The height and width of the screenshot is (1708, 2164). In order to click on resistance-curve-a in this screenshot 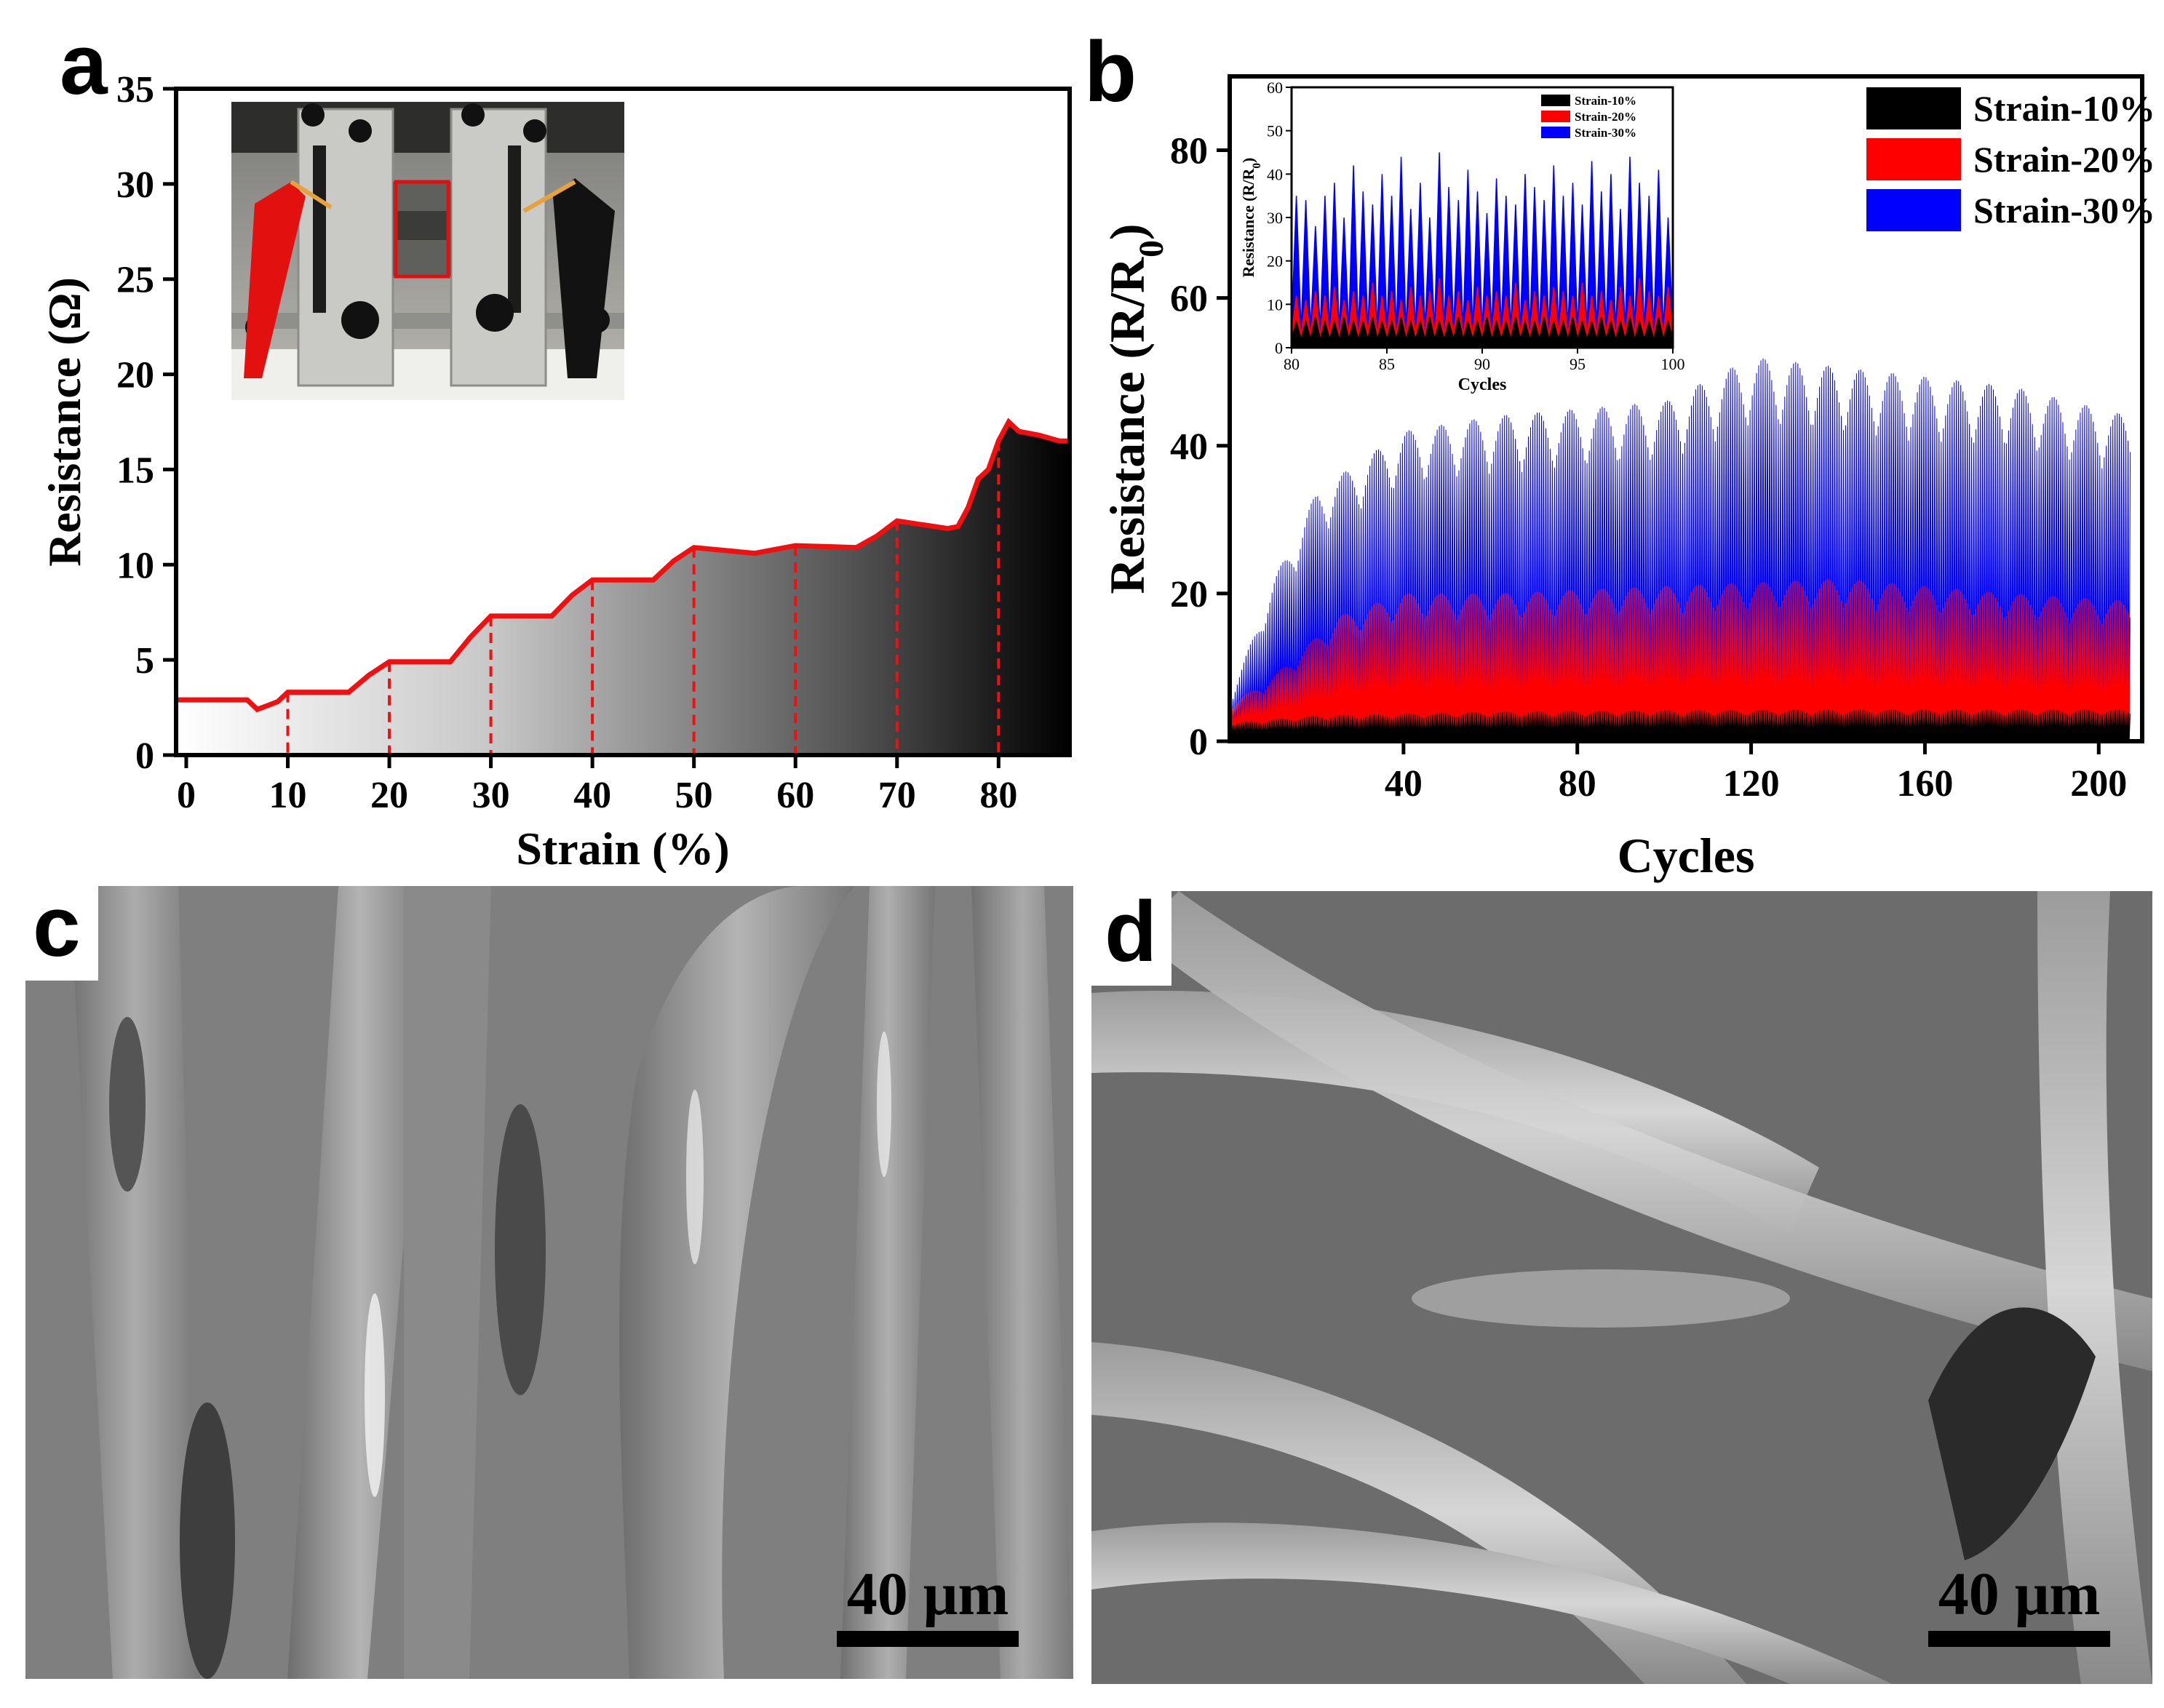, I will do `click(623, 565)`.